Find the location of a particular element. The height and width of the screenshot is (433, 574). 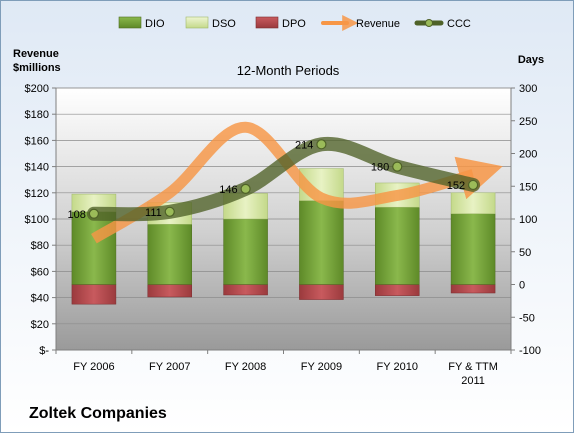

legend-swatch-dio is located at coordinates (130, 22).